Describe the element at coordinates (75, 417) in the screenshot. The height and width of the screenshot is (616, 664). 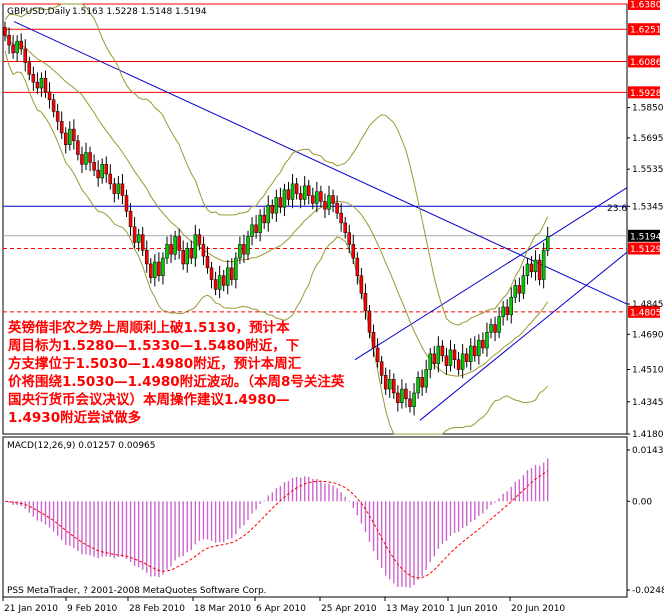
I see `note-line-6: 1.4930附近尝试做多` at that location.